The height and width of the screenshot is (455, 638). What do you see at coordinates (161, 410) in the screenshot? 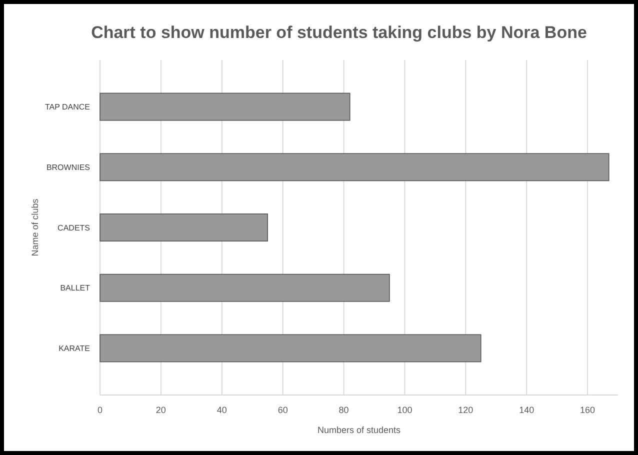
I see `x-tick-label: 20` at bounding box center [161, 410].